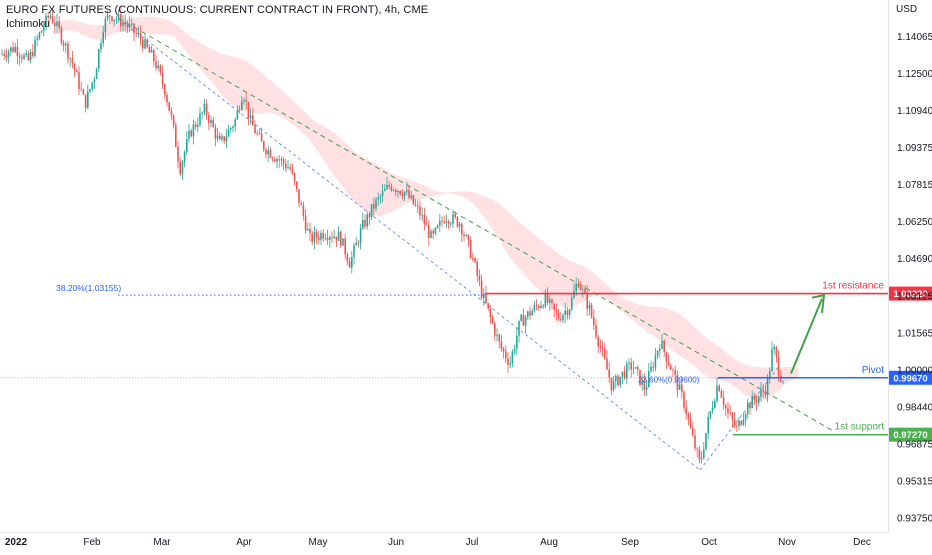  What do you see at coordinates (914, 185) in the screenshot?
I see `y-tick-label: 1.07815` at bounding box center [914, 185].